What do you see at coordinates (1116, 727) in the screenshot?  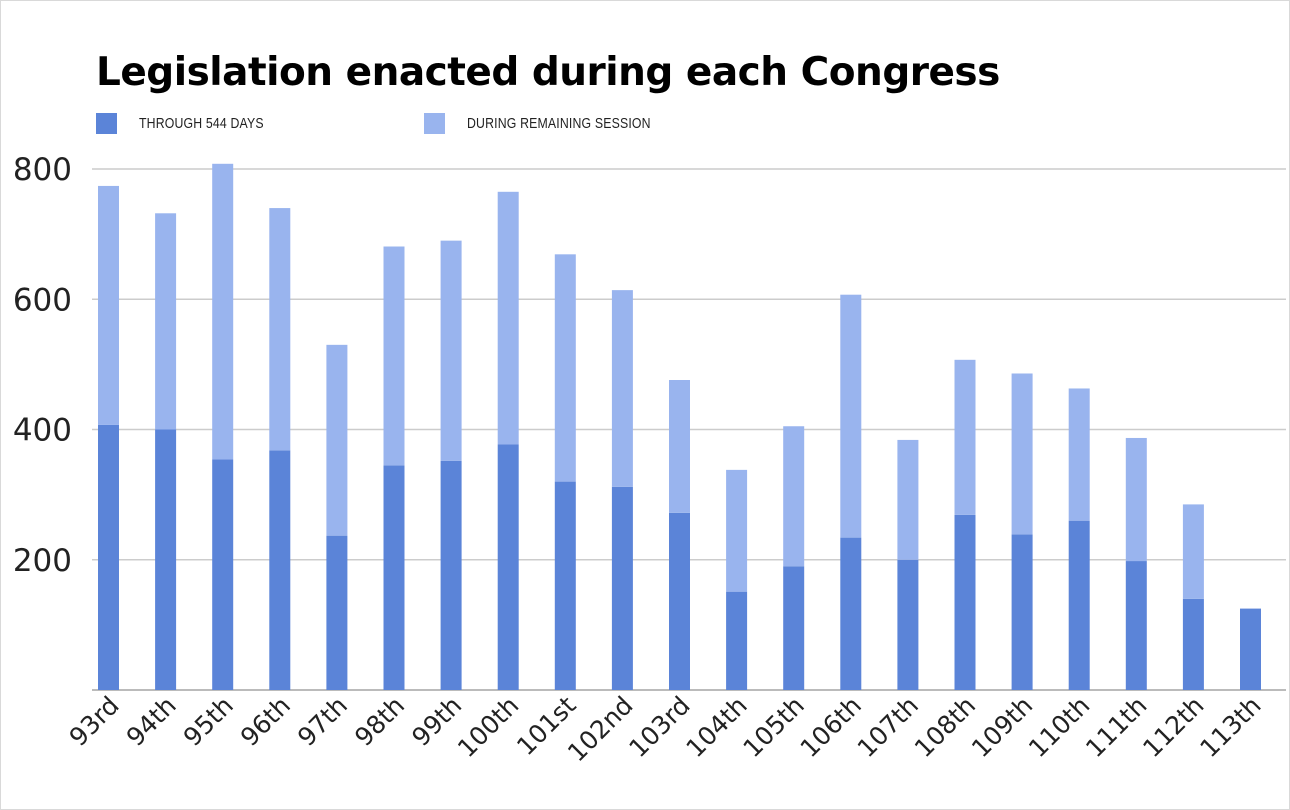 I see `x-tick-label-111th: 111th` at bounding box center [1116, 727].